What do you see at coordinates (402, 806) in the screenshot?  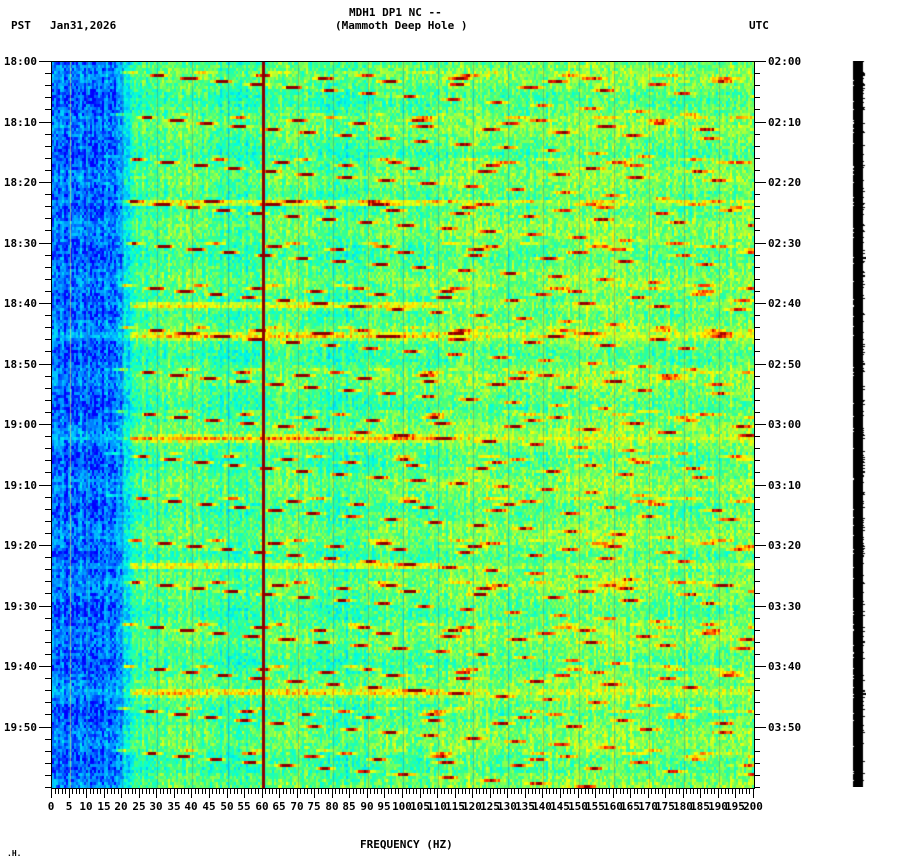 I see `freq-tick-label: 100` at bounding box center [402, 806].